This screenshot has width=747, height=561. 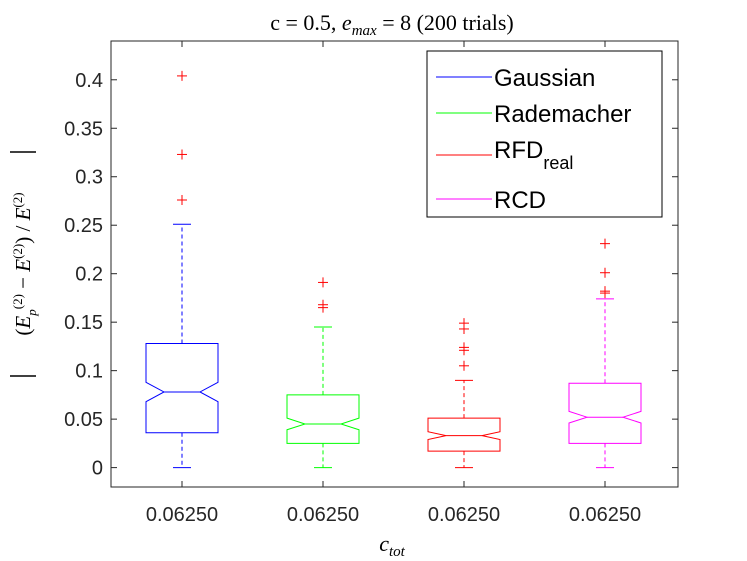 What do you see at coordinates (392, 545) in the screenshot?
I see `x-axis-label: ctot` at bounding box center [392, 545].